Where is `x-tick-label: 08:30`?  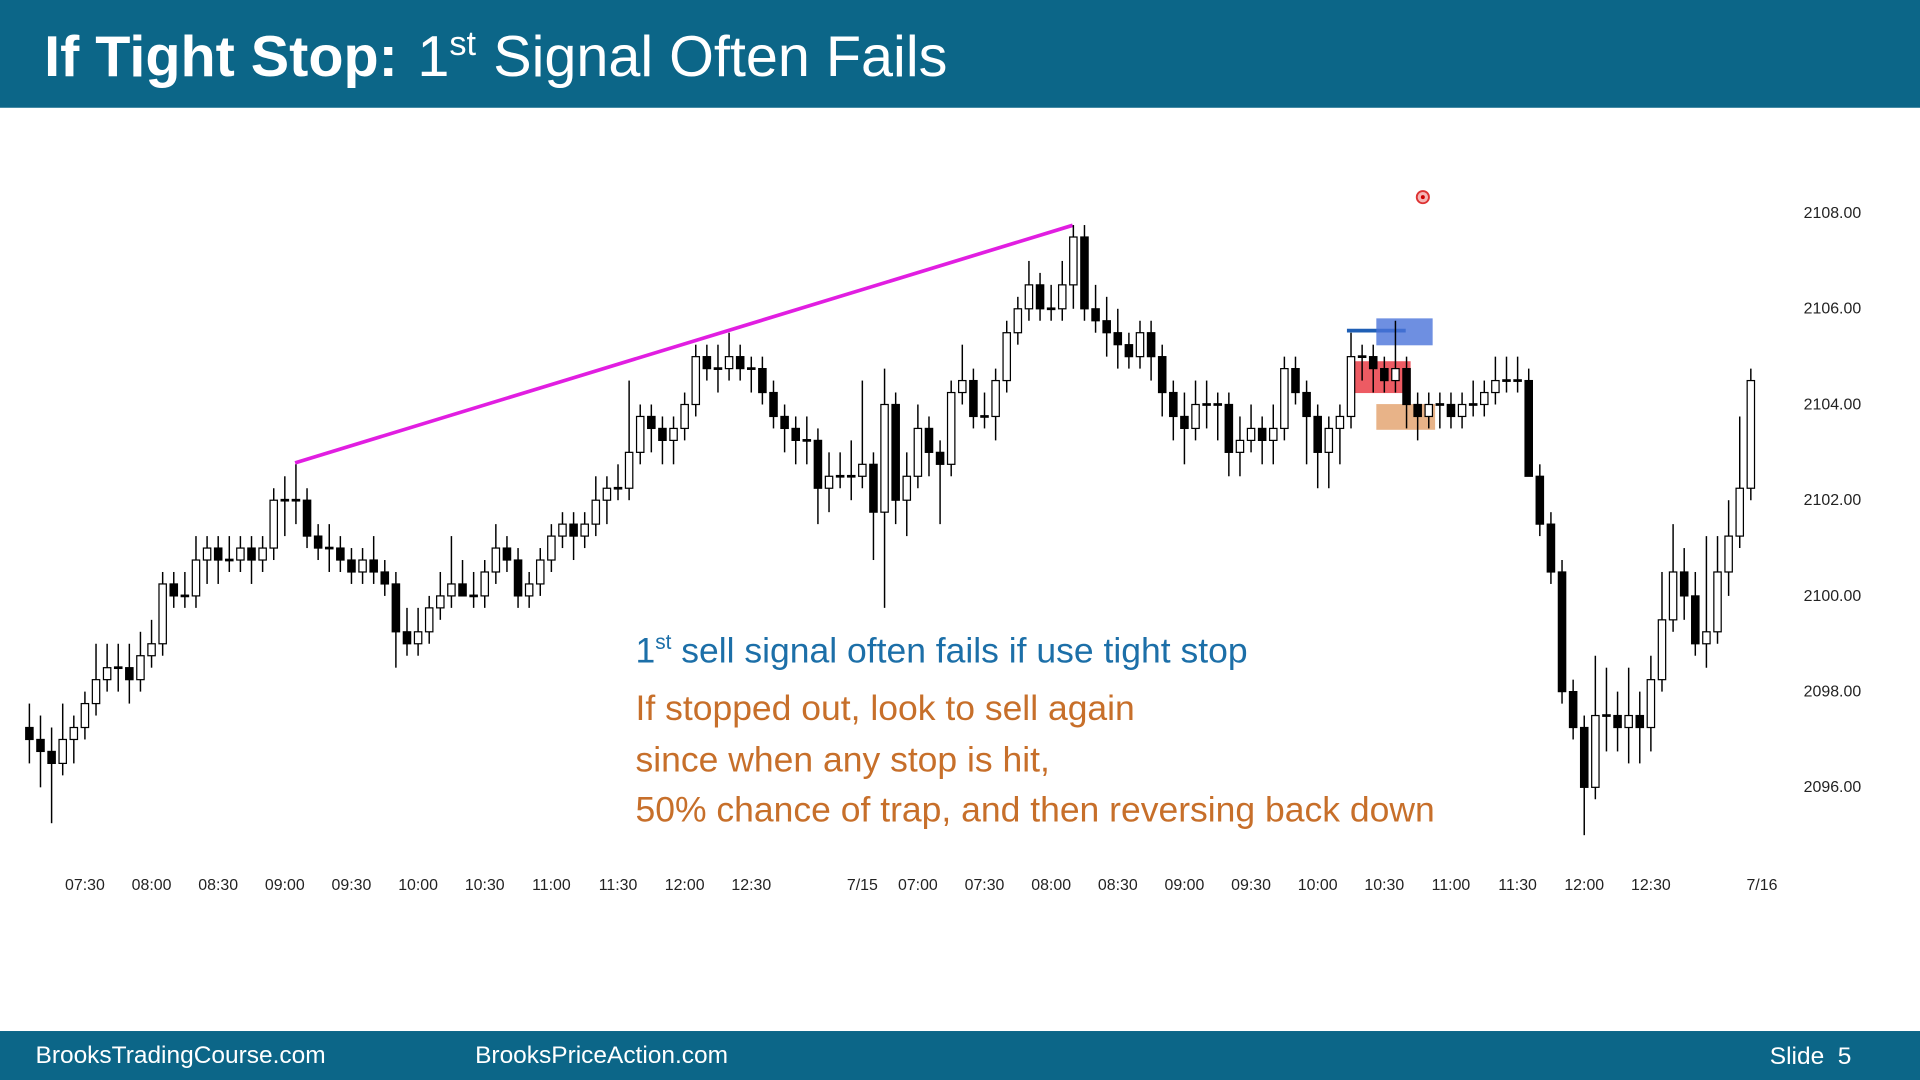 x-tick-label: 08:30 is located at coordinates (1118, 885).